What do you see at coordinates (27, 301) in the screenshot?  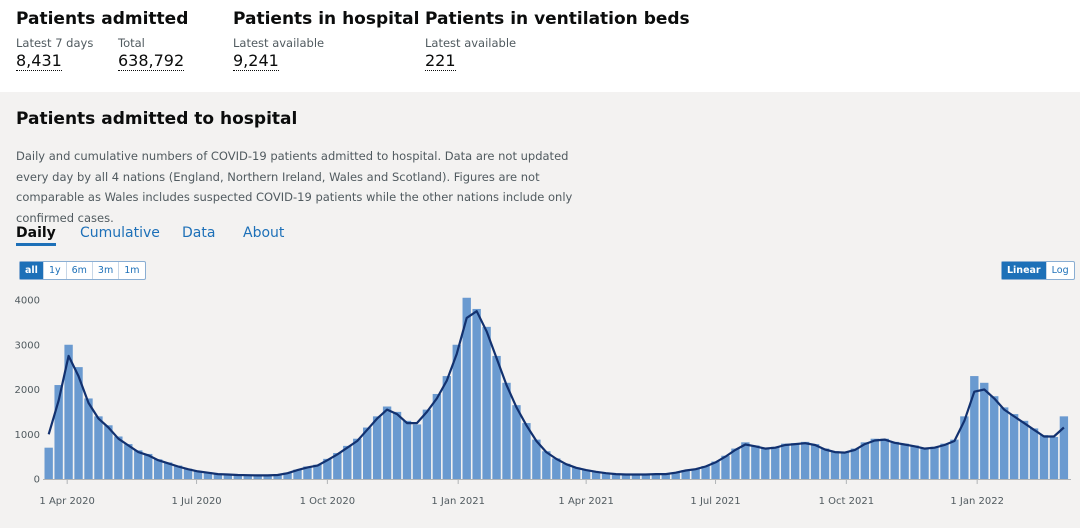 I see `y-tick-label: 4000` at bounding box center [27, 301].